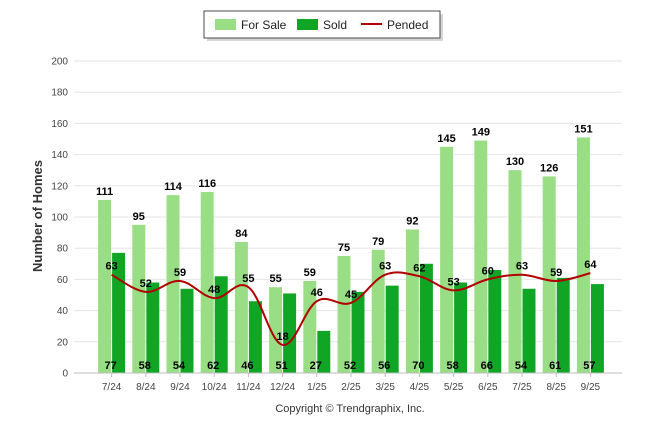 This screenshot has height=434, width=646. What do you see at coordinates (214, 290) in the screenshot?
I see `label-pended: 48` at bounding box center [214, 290].